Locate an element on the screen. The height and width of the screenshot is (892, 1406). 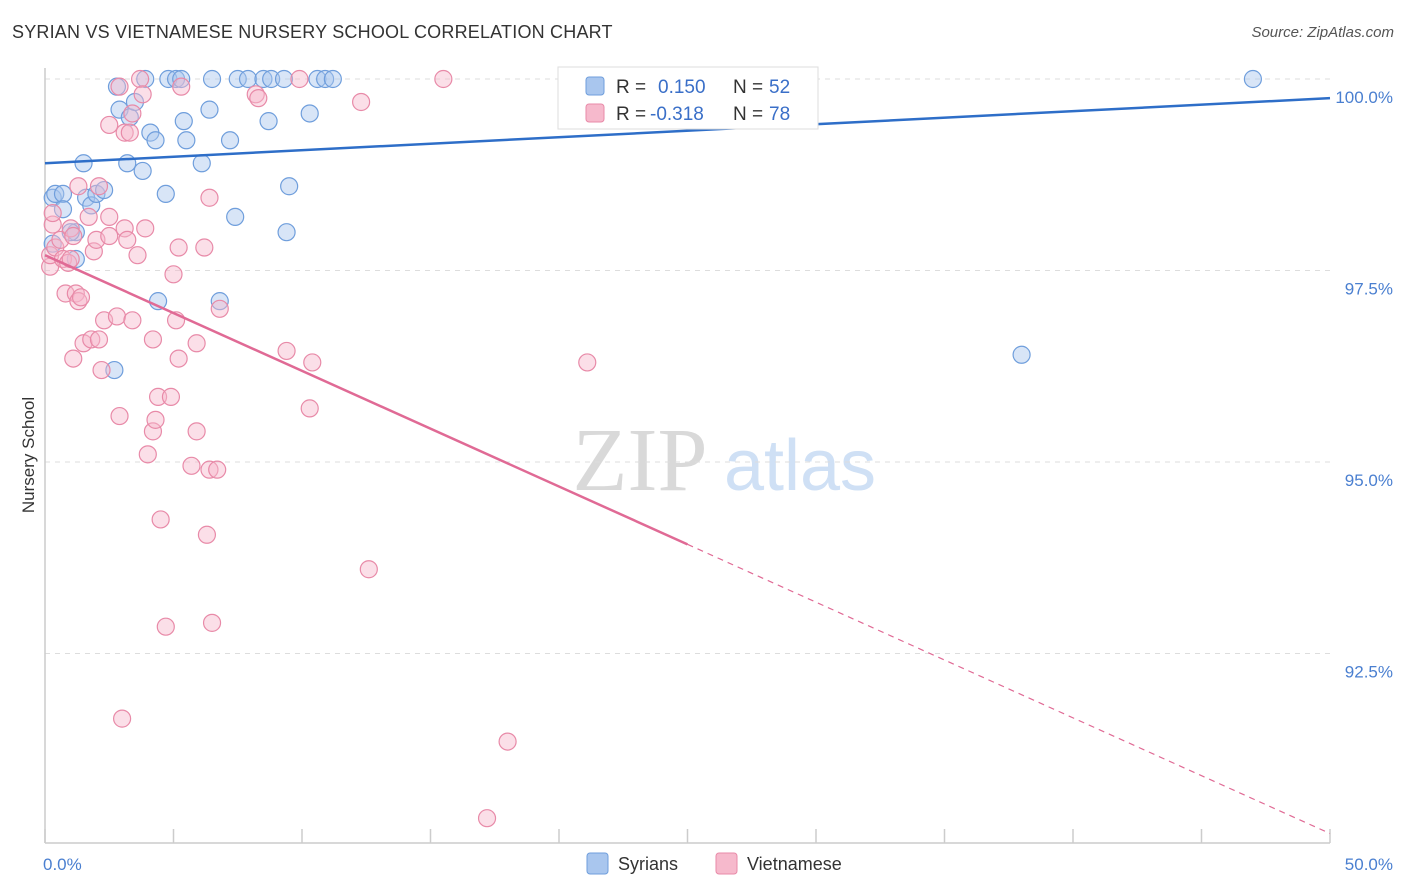
y-tick-label: 92.5% is located at coordinates (1369, 672).